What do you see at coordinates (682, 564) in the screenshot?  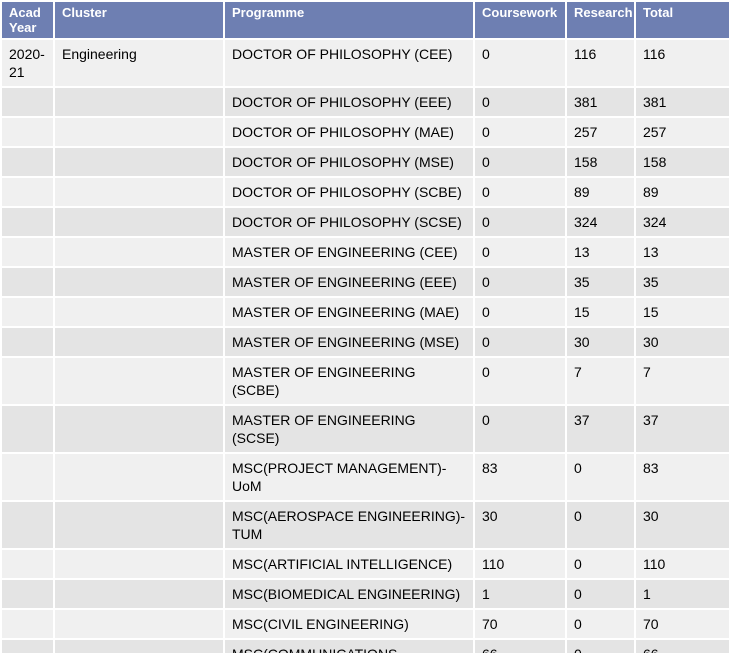 I see `cell-total: 110` at bounding box center [682, 564].